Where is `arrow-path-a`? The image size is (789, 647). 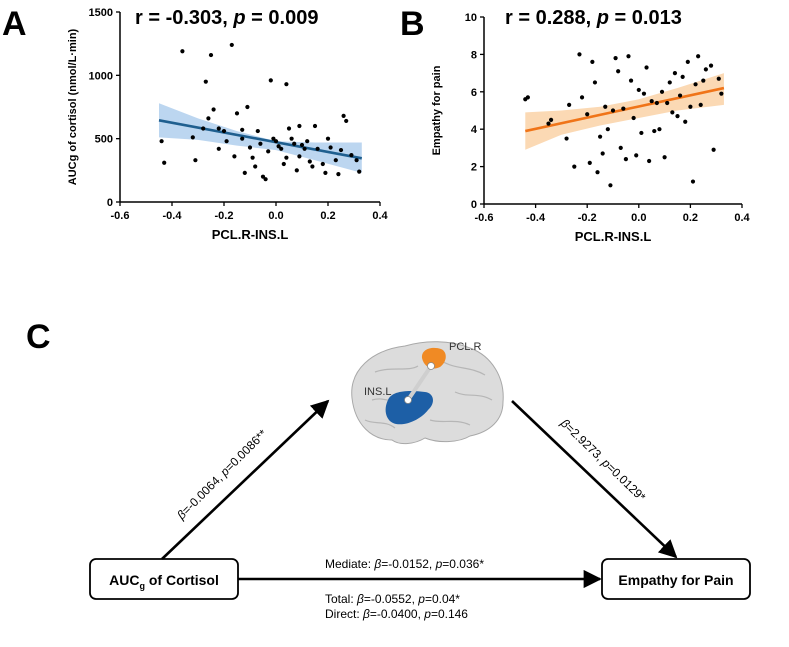
arrow-path-a is located at coordinates (245, 479).